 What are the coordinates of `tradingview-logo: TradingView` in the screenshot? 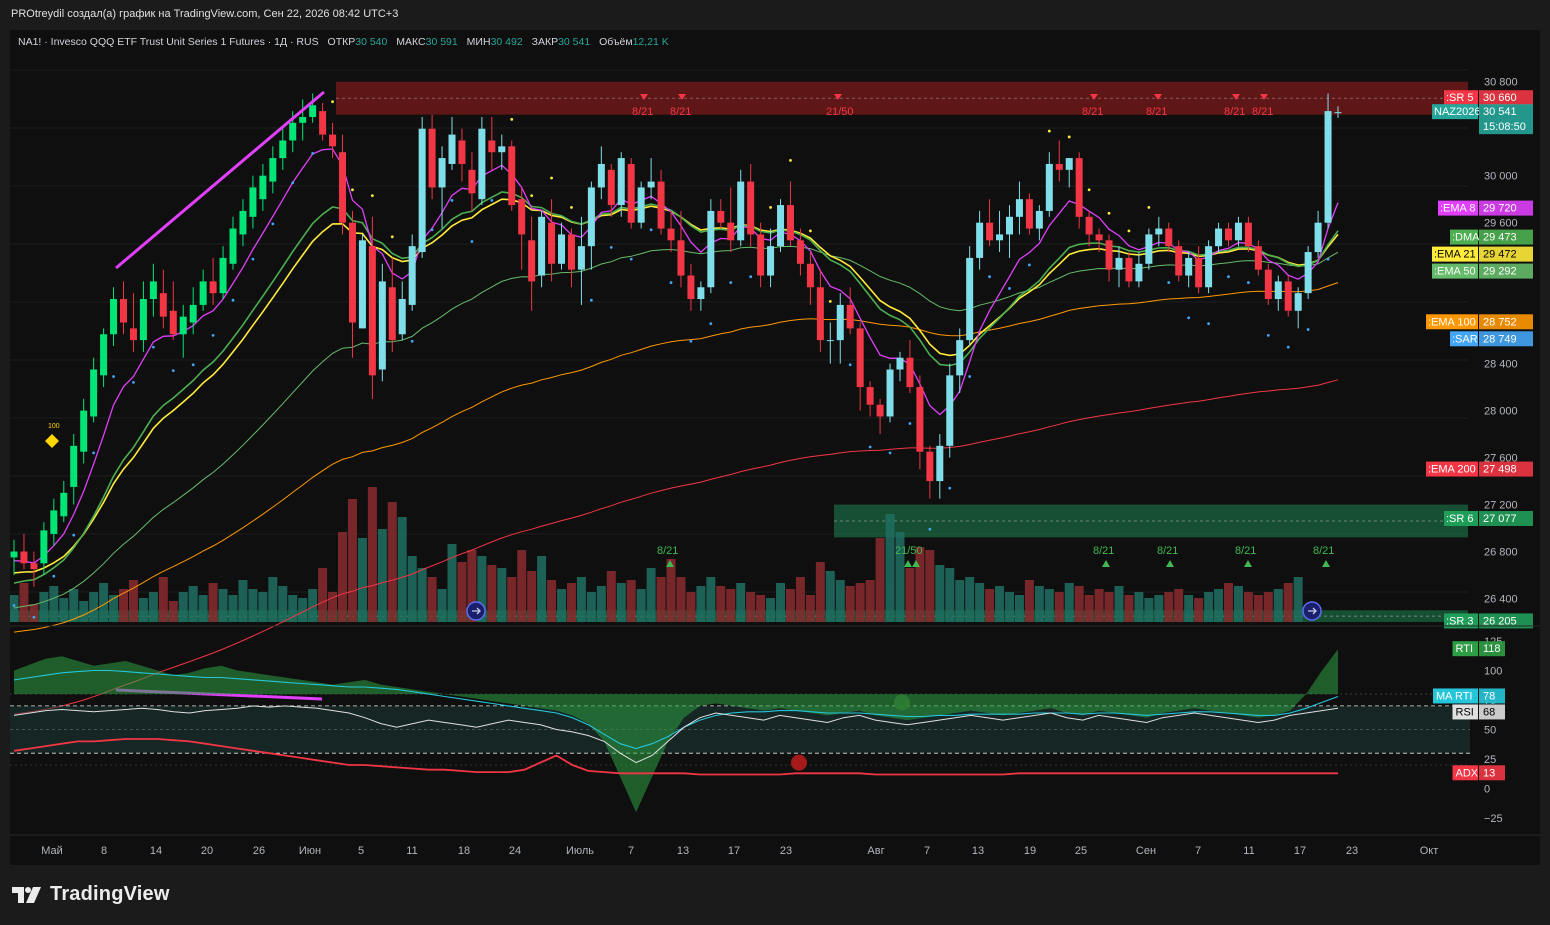 It's located at (91, 894).